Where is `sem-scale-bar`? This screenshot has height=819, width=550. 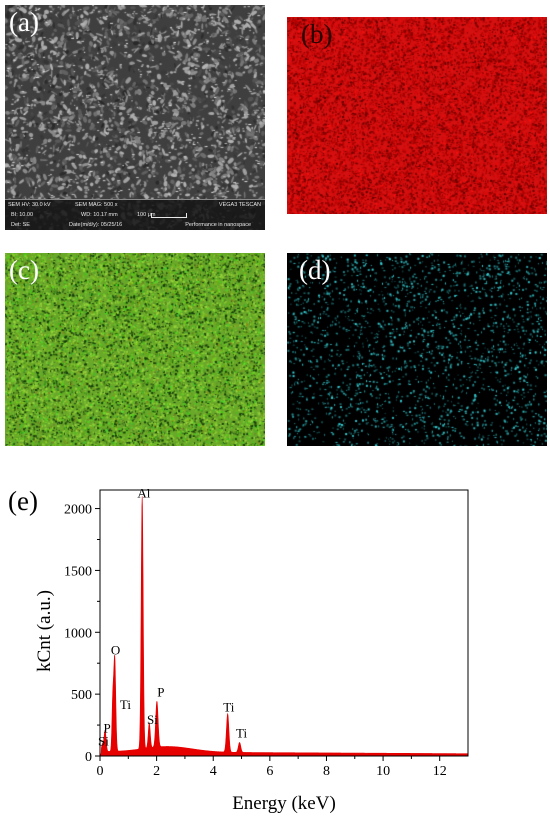 sem-scale-bar is located at coordinates (169, 215).